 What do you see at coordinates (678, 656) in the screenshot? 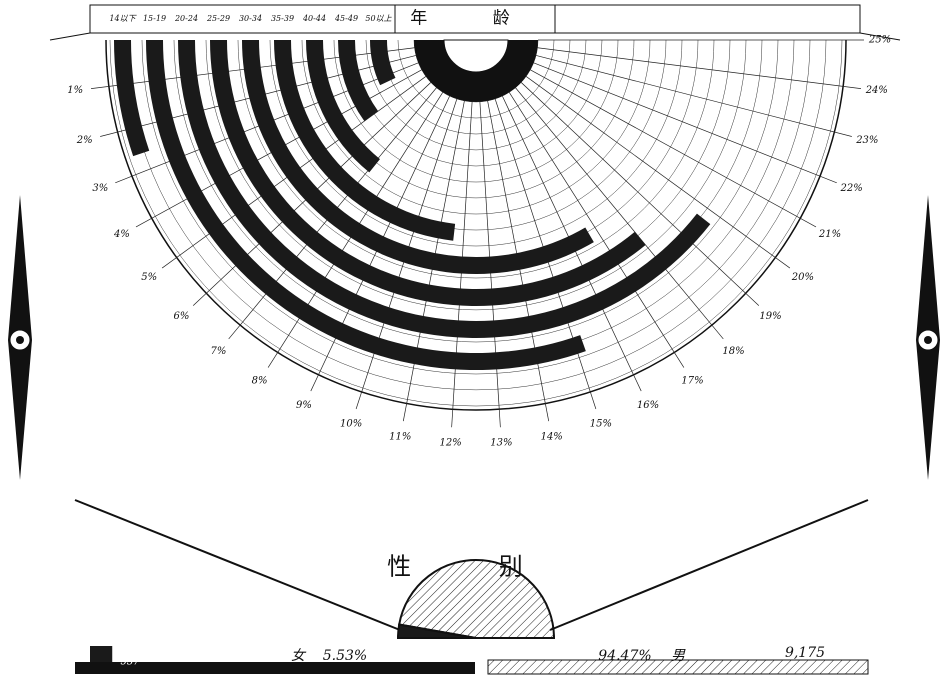
I see `sex-label: 男` at bounding box center [678, 656].